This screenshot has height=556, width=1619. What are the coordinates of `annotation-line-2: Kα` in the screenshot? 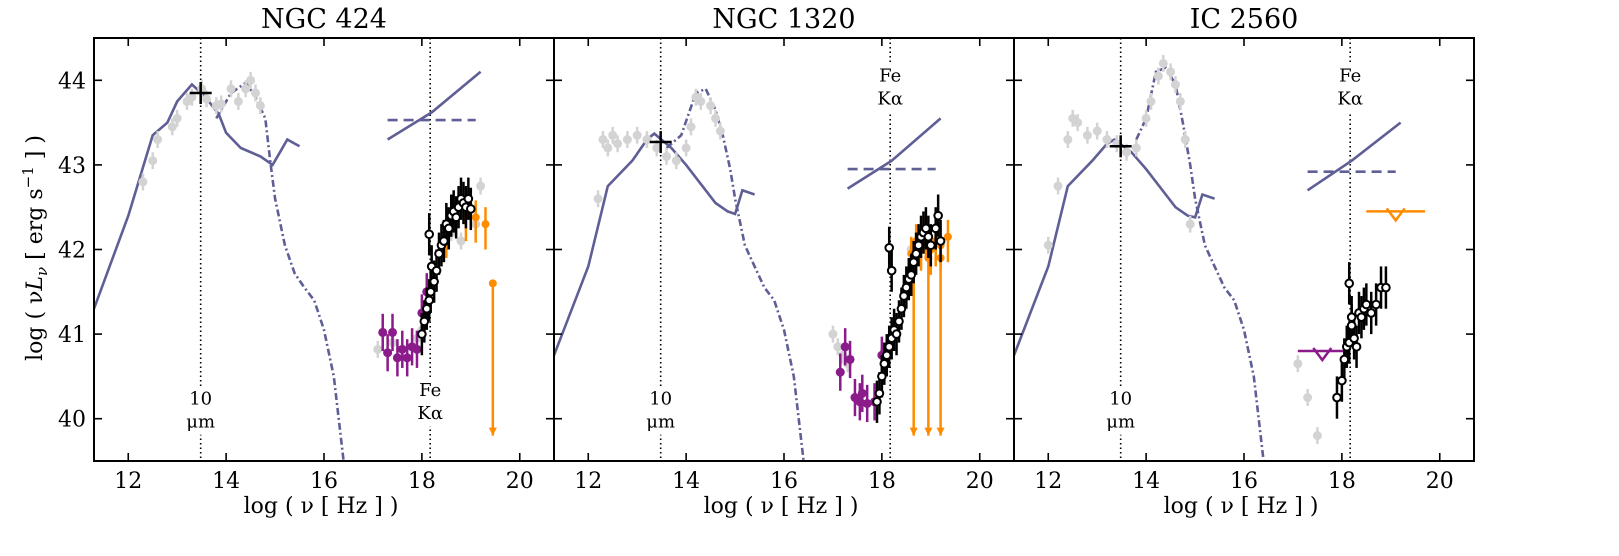 It's located at (1350, 99).